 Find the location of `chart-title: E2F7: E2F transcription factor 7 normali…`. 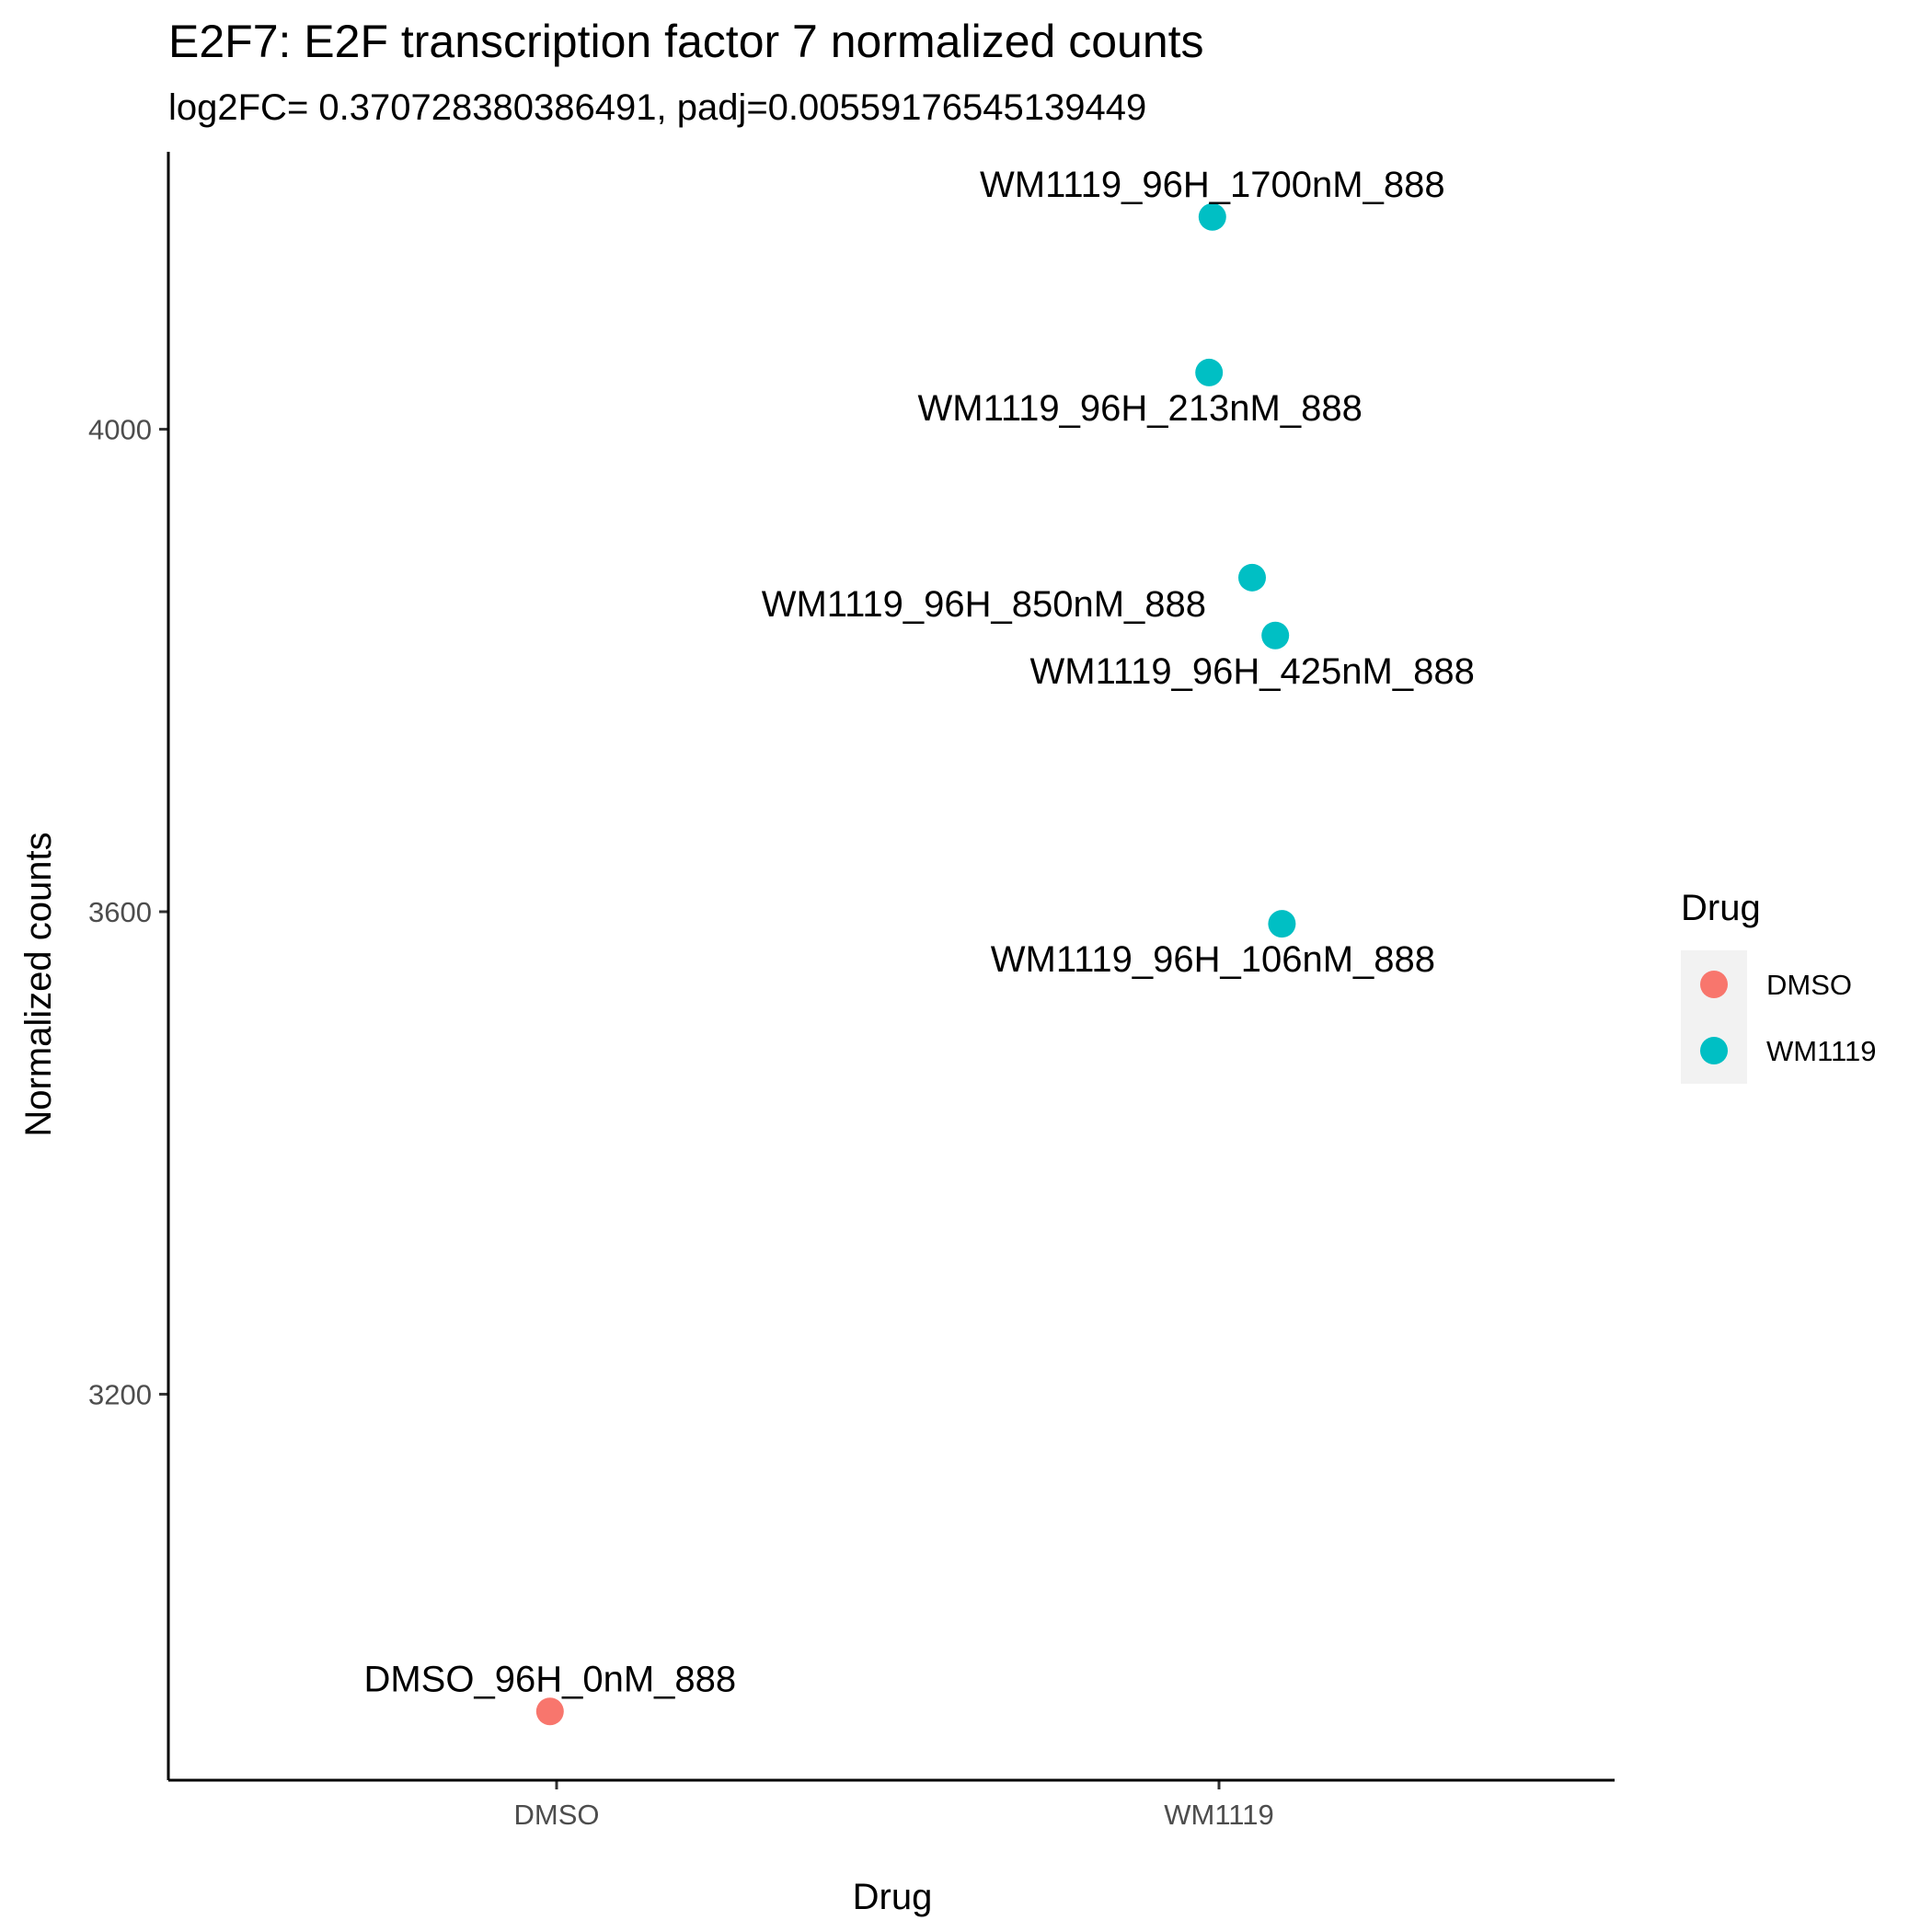

chart-title: E2F7: E2F transcription factor 7 normali… is located at coordinates (686, 41).